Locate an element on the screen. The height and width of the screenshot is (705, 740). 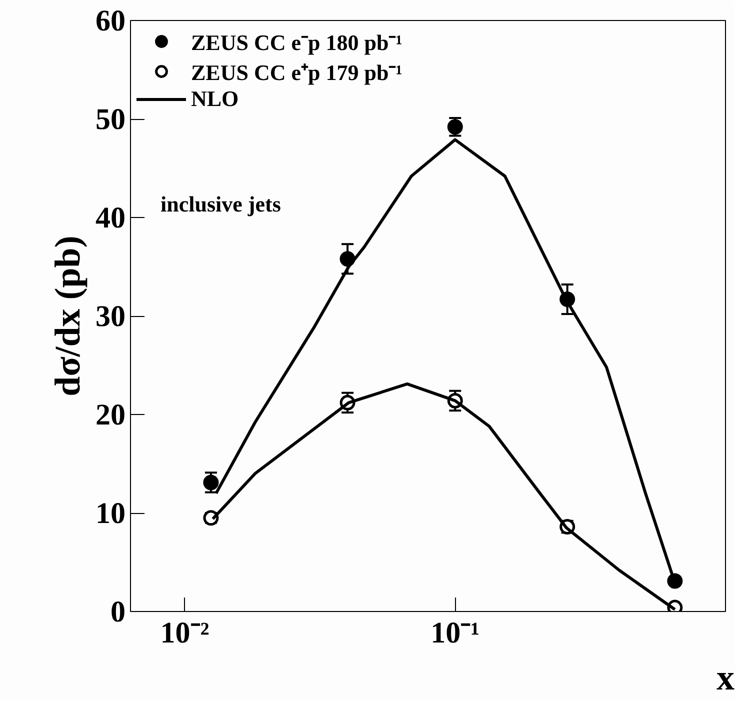
x-axis-title: x is located at coordinates (725, 678).